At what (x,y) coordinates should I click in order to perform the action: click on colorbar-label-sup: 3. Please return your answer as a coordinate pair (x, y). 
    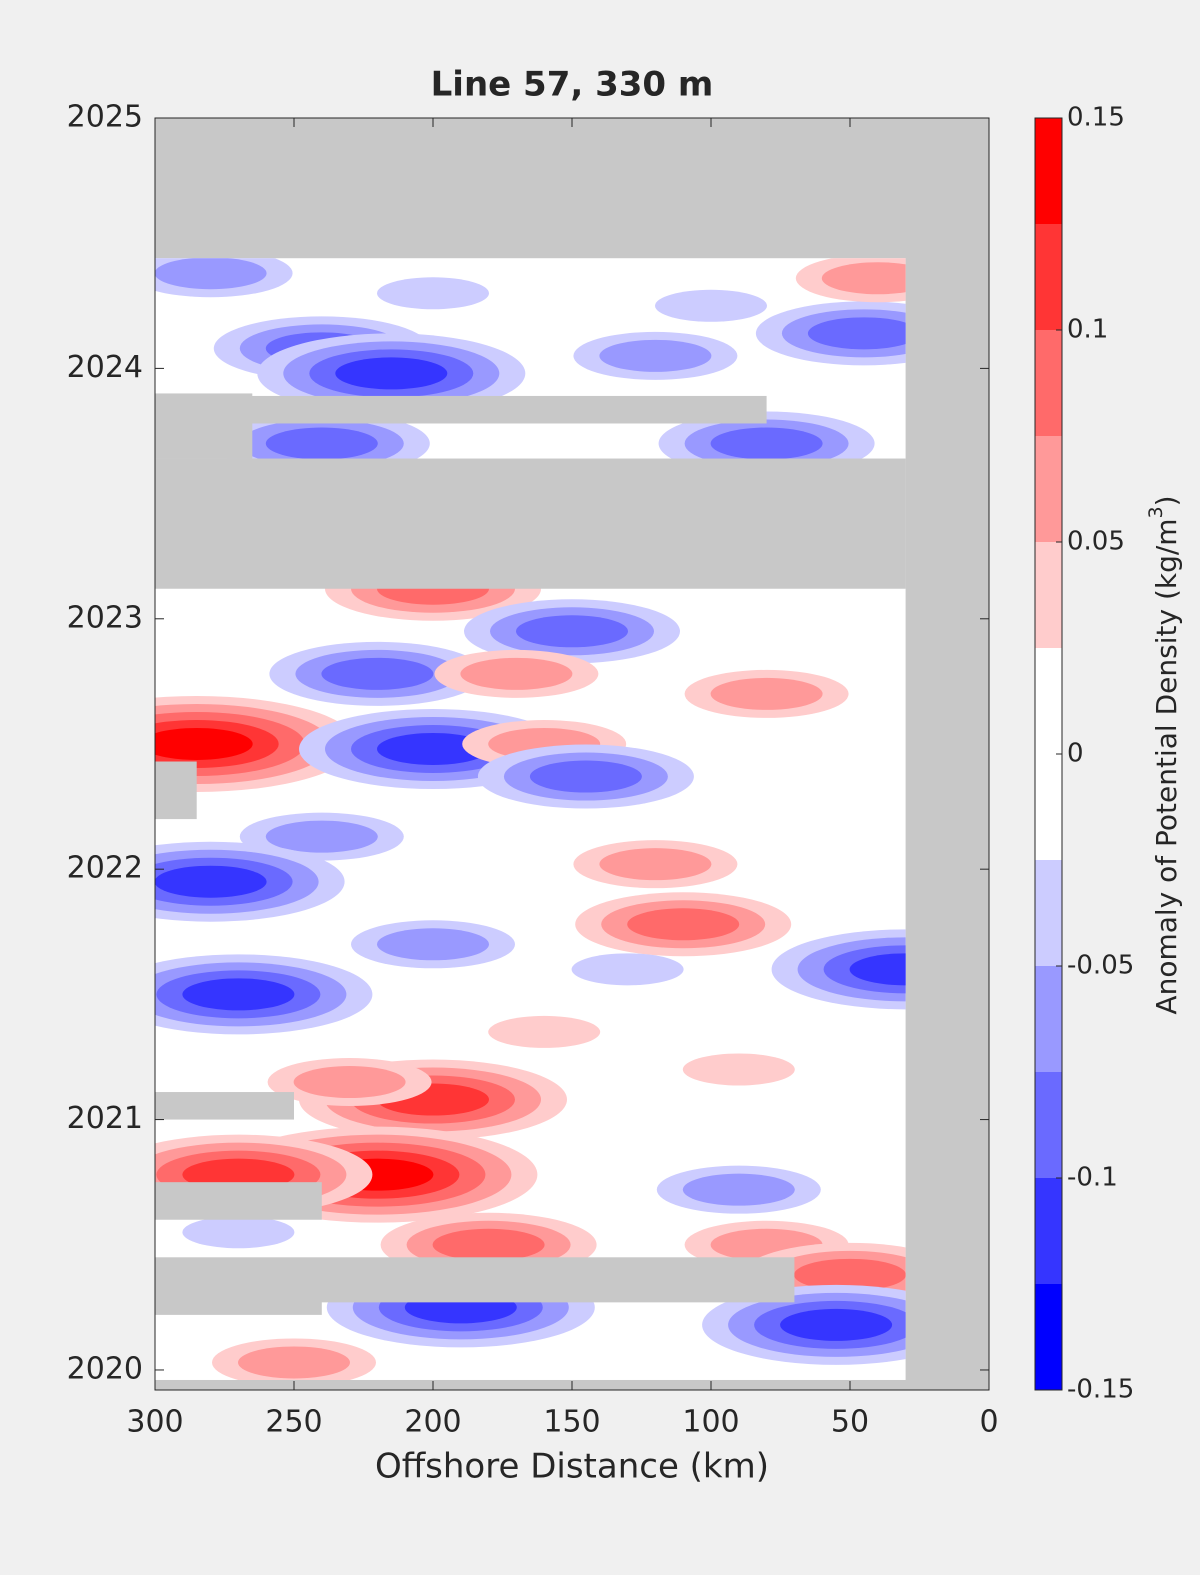
    Looking at the image, I should click on (1156, 512).